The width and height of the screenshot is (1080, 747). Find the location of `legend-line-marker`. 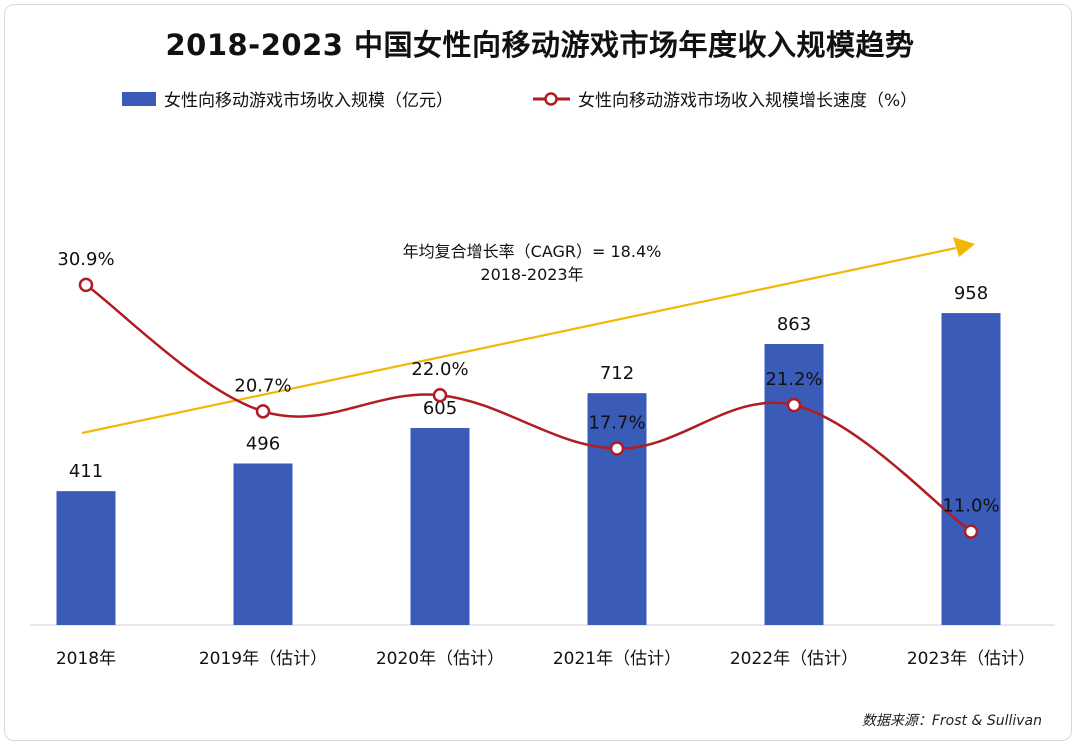

legend-line-marker is located at coordinates (551, 99).